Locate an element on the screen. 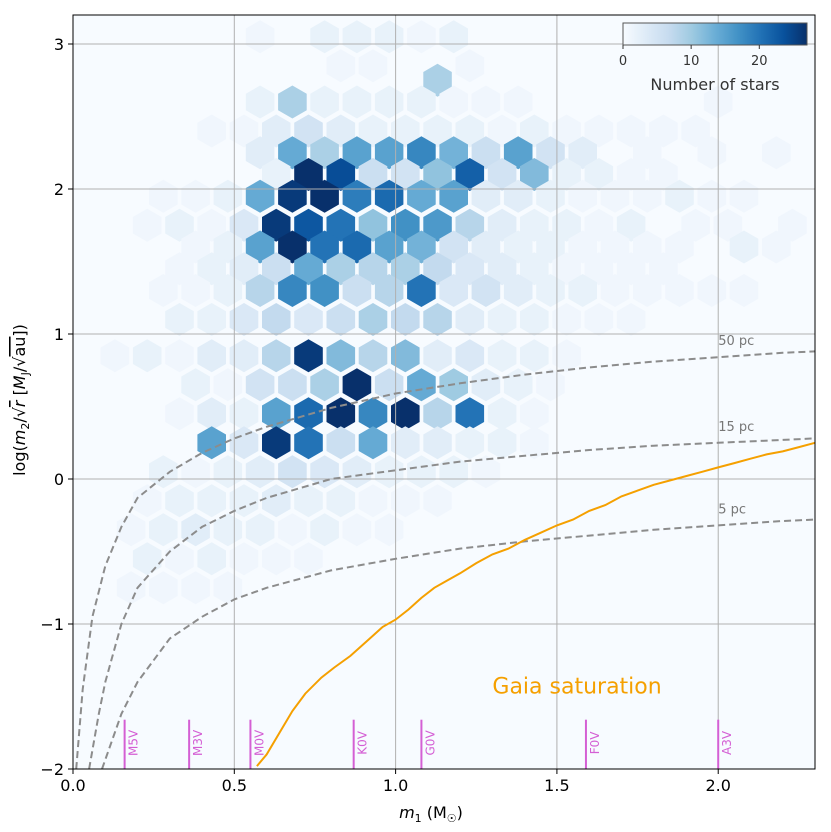 The width and height of the screenshot is (831, 832). y-tick-label: 1 is located at coordinates (59, 334).